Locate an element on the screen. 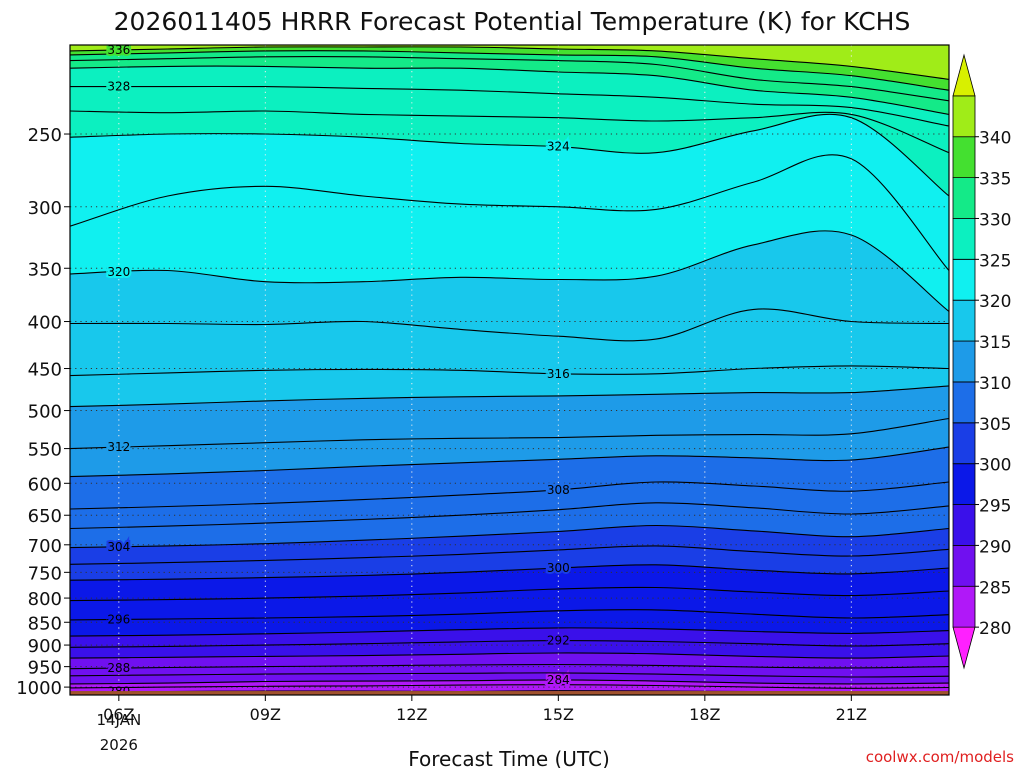 The image size is (1024, 772). x-tick-label-18Z: 18Z is located at coordinates (704, 714).